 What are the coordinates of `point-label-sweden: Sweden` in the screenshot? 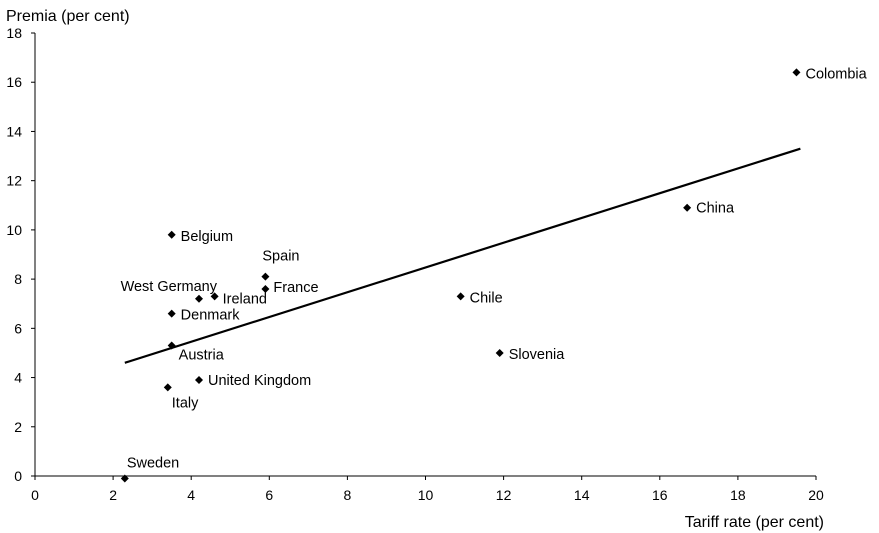 It's located at (153, 463).